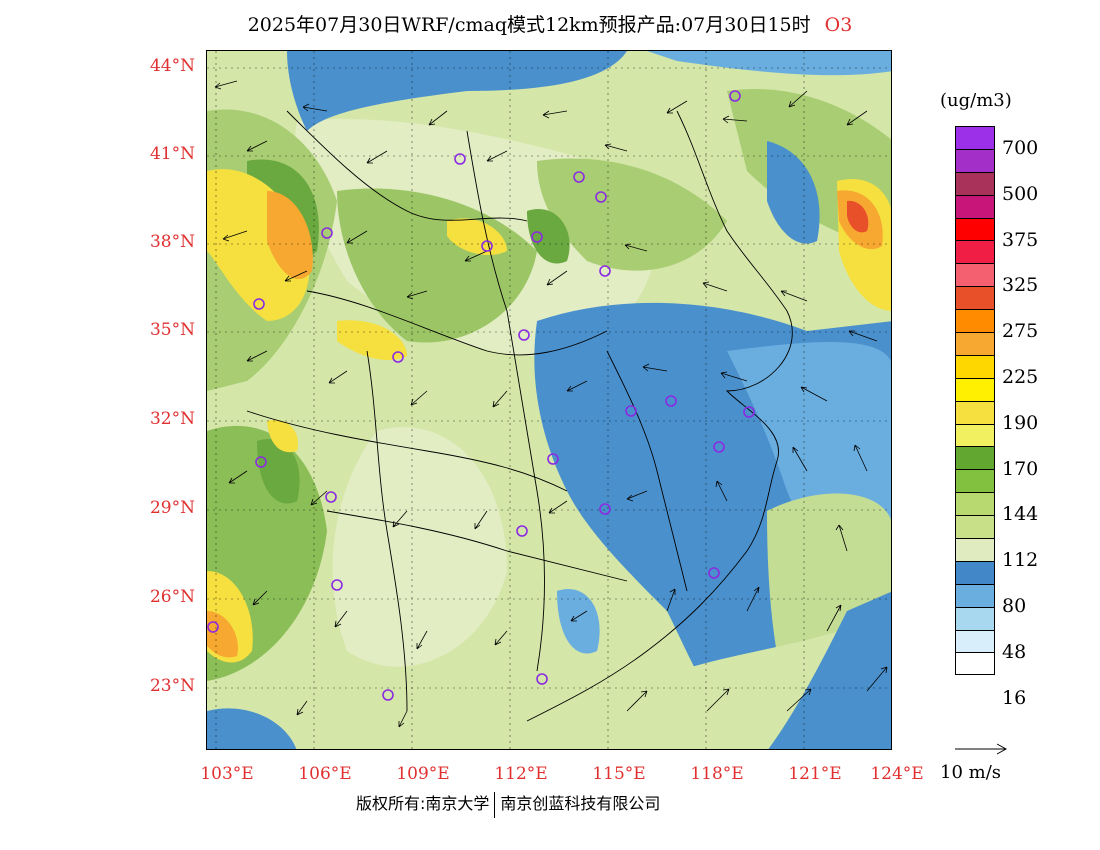 Image resolution: width=1100 pixels, height=850 pixels. Describe the element at coordinates (172, 686) in the screenshot. I see `lat-label-23: 23°N` at that location.